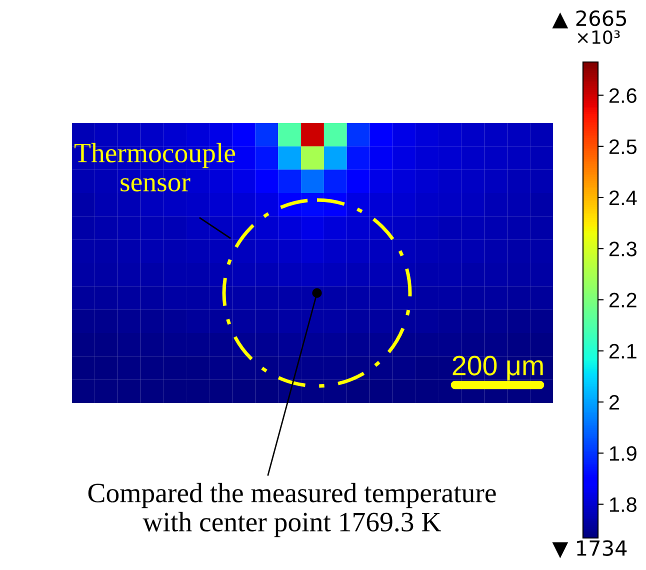  Describe the element at coordinates (622, 300) in the screenshot. I see `color-bar-label: 2.2` at that location.